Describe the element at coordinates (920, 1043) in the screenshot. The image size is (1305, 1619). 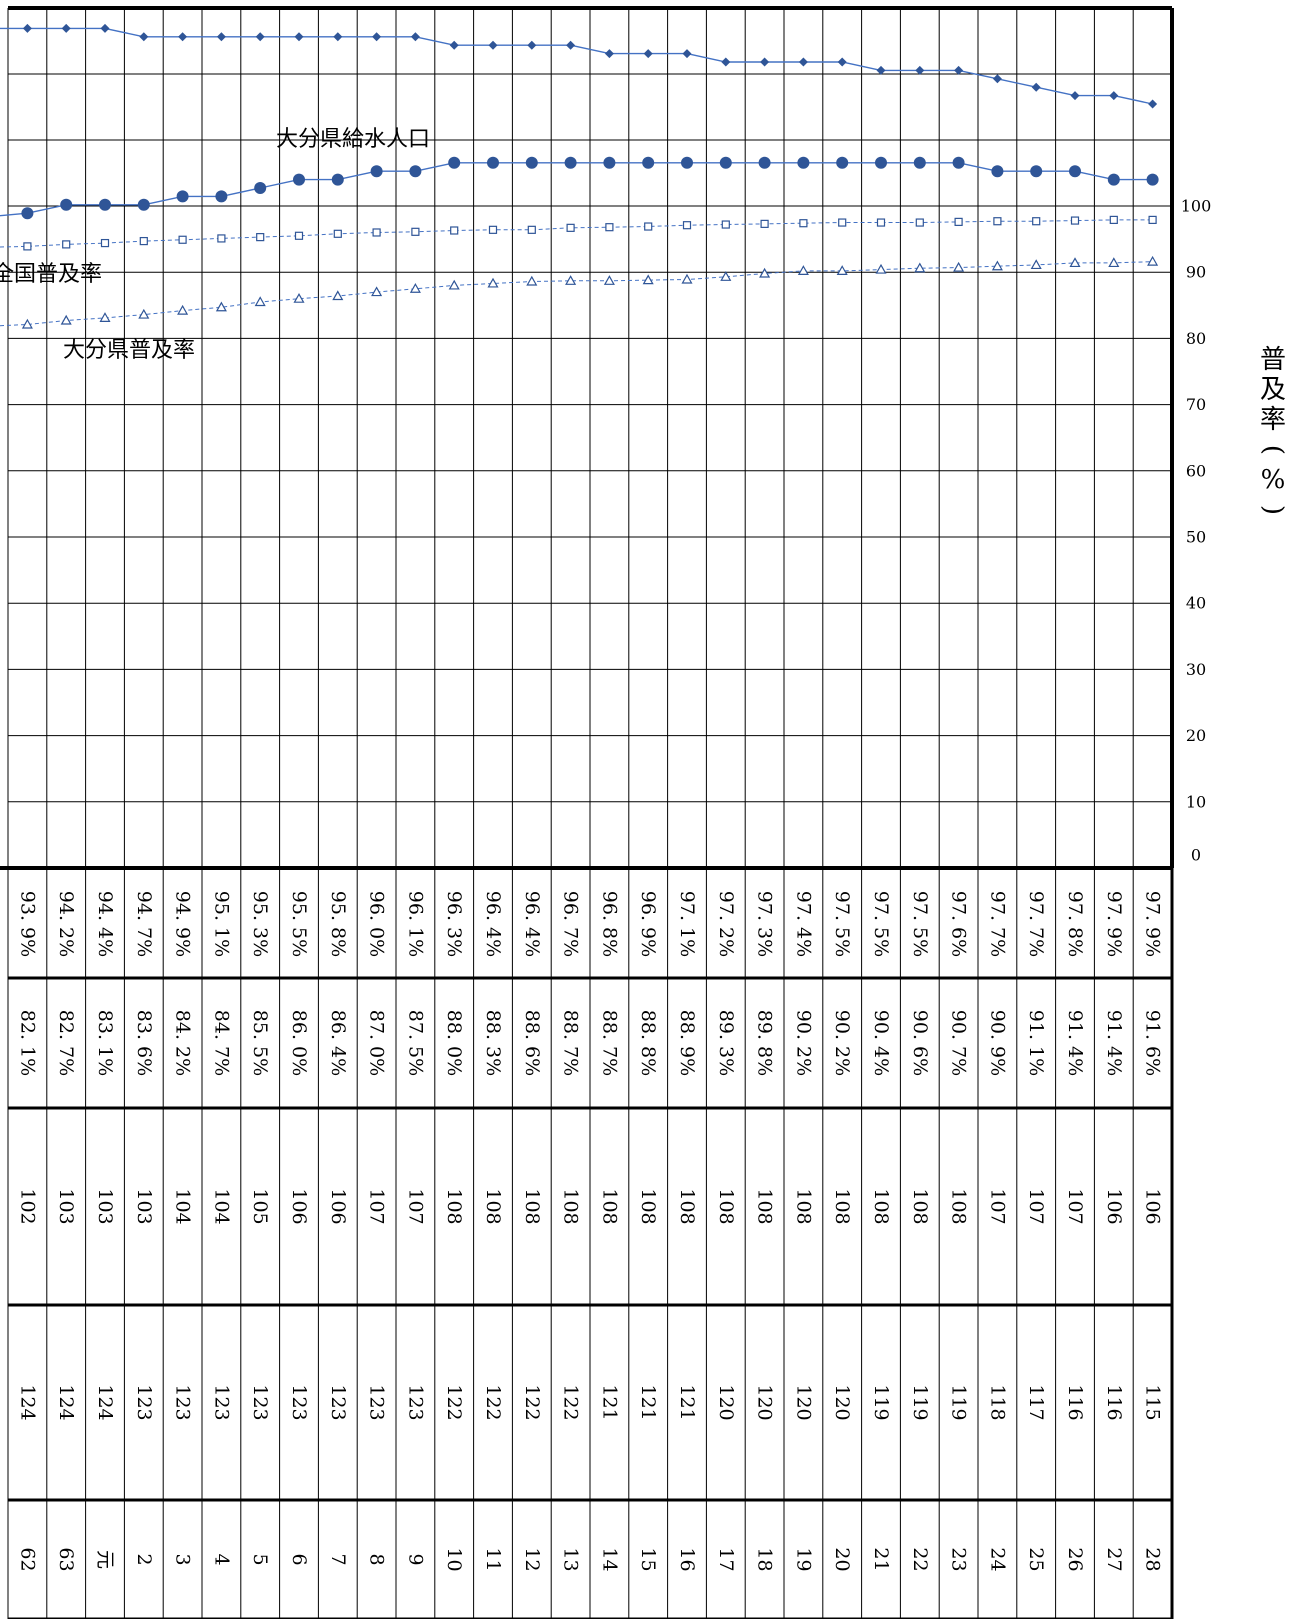
I see `table-cell: 90. 6%` at that location.